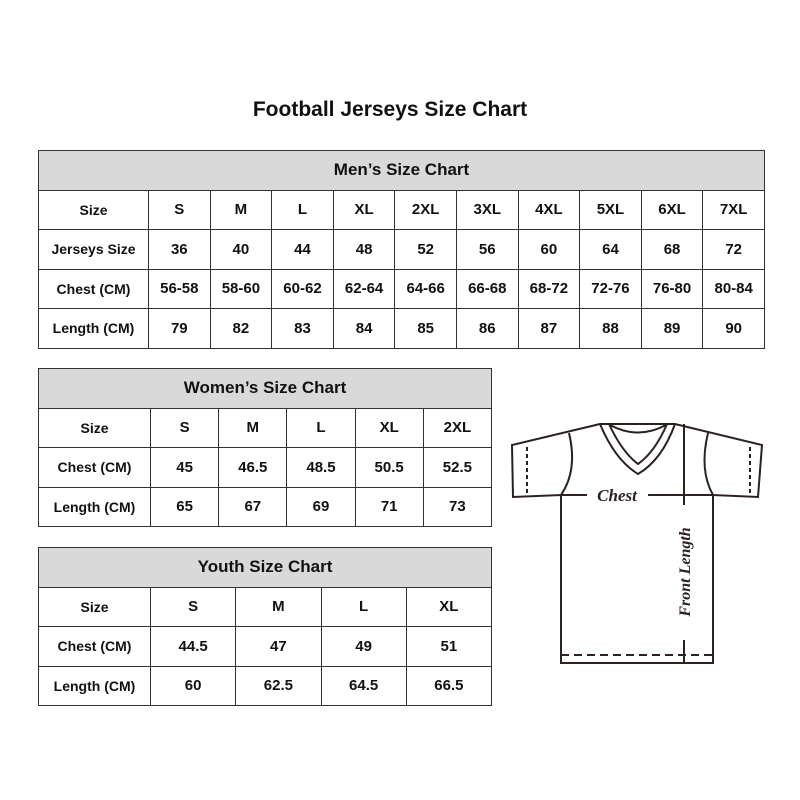 The height and width of the screenshot is (800, 800). Describe the element at coordinates (265, 467) in the screenshot. I see `table-row: Chest (CM) 45 46.5 48.5 50.5 52.5` at that location.